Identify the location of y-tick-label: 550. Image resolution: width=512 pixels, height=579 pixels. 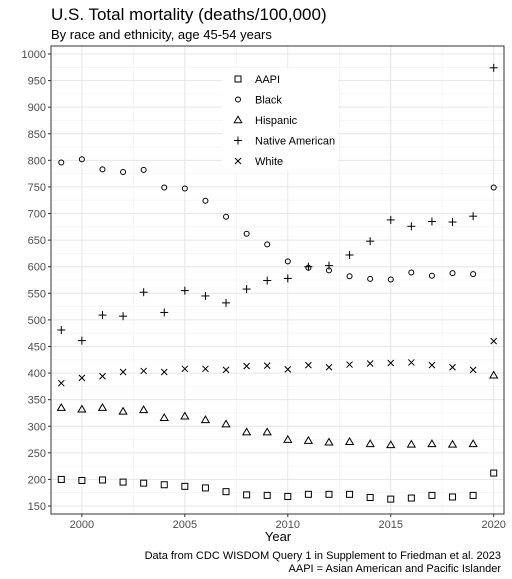
(37, 294).